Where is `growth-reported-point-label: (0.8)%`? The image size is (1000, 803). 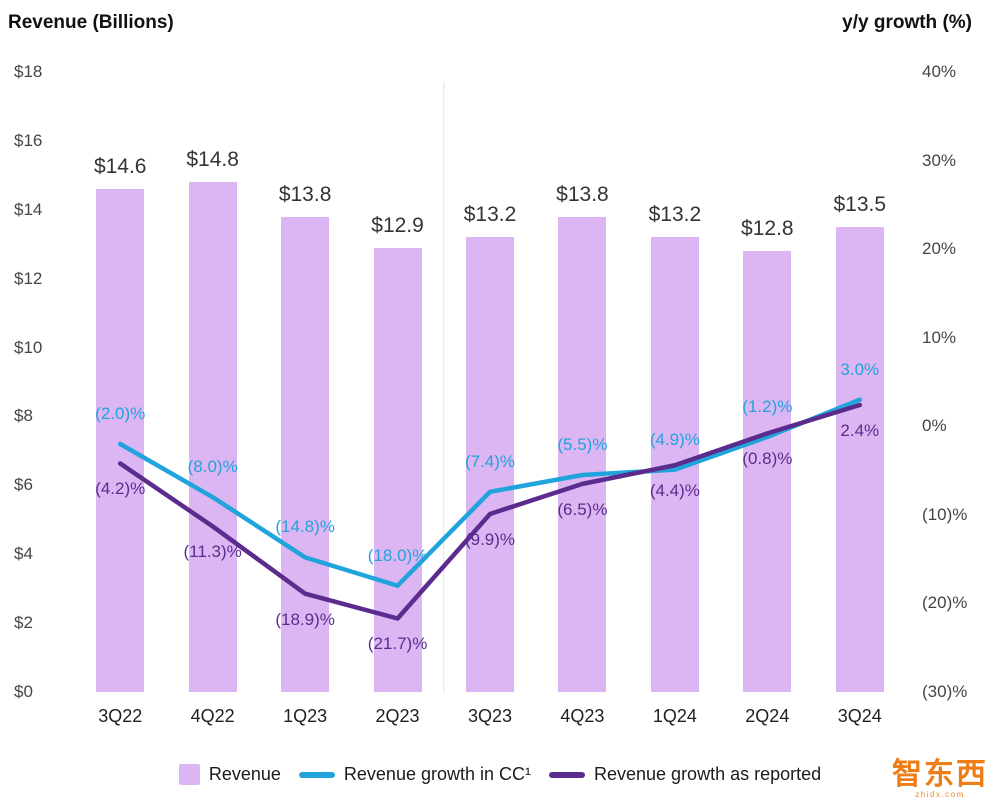 growth-reported-point-label: (0.8)% is located at coordinates (767, 459).